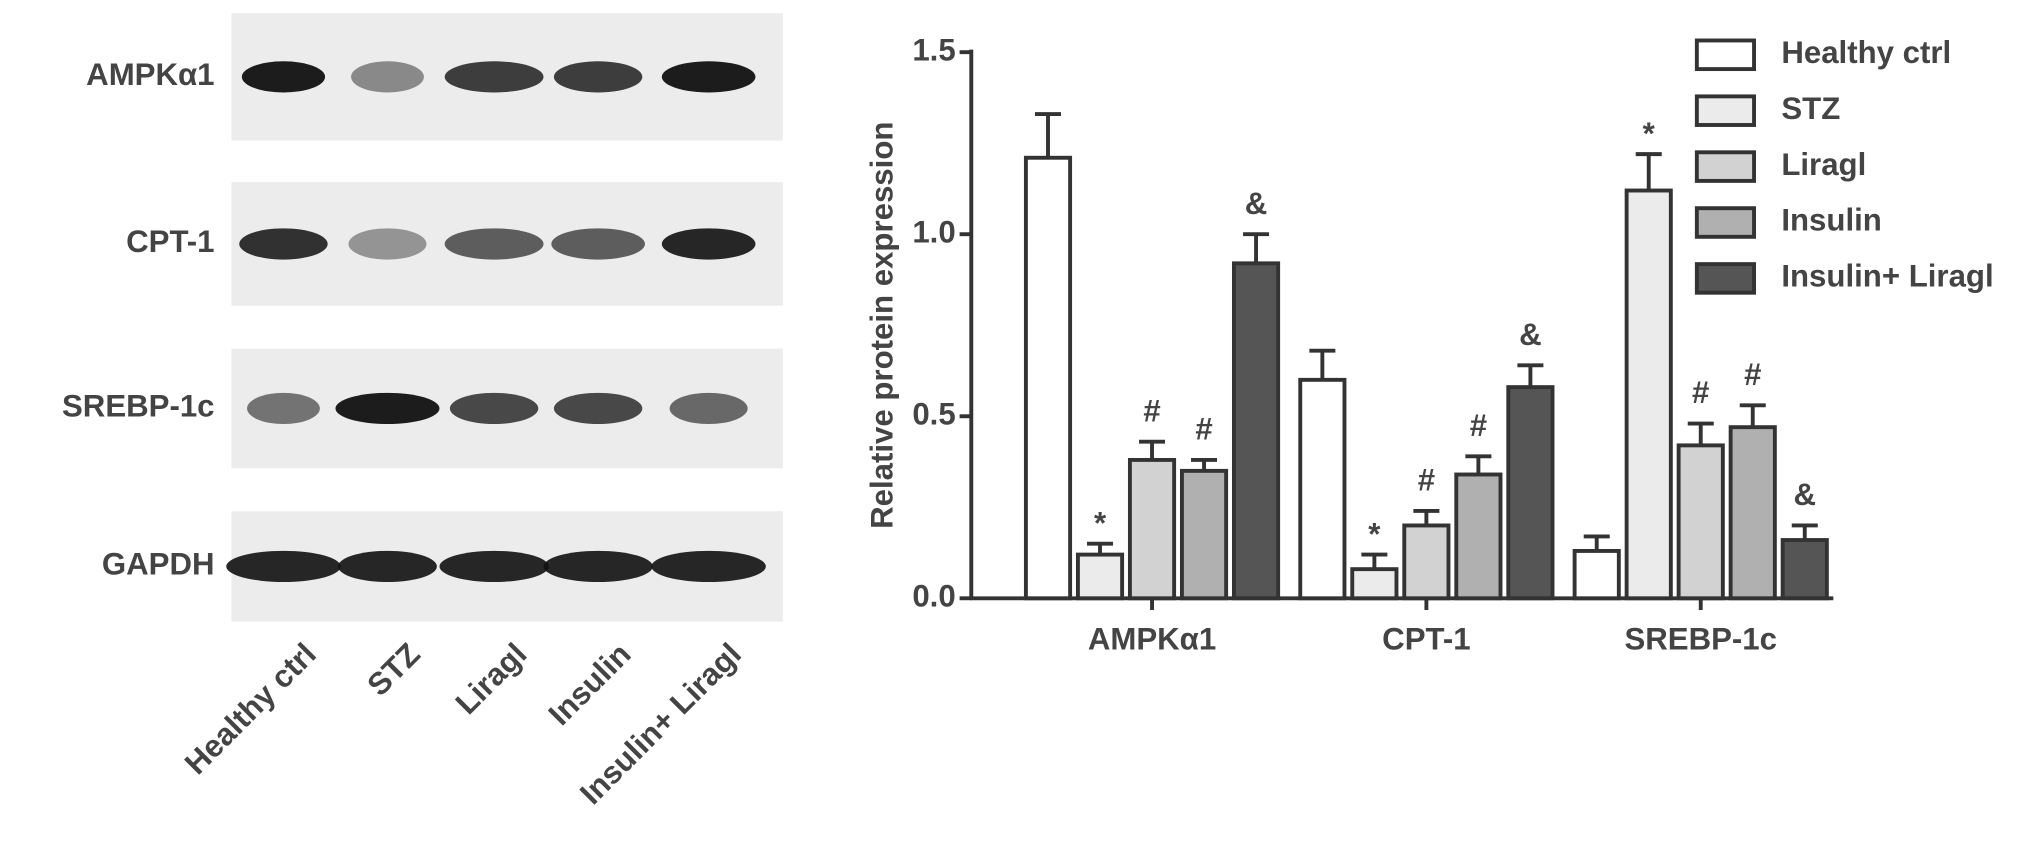 This screenshot has width=2031, height=865. What do you see at coordinates (1152, 638) in the screenshot?
I see `x-tick-label: AMPKα1` at bounding box center [1152, 638].